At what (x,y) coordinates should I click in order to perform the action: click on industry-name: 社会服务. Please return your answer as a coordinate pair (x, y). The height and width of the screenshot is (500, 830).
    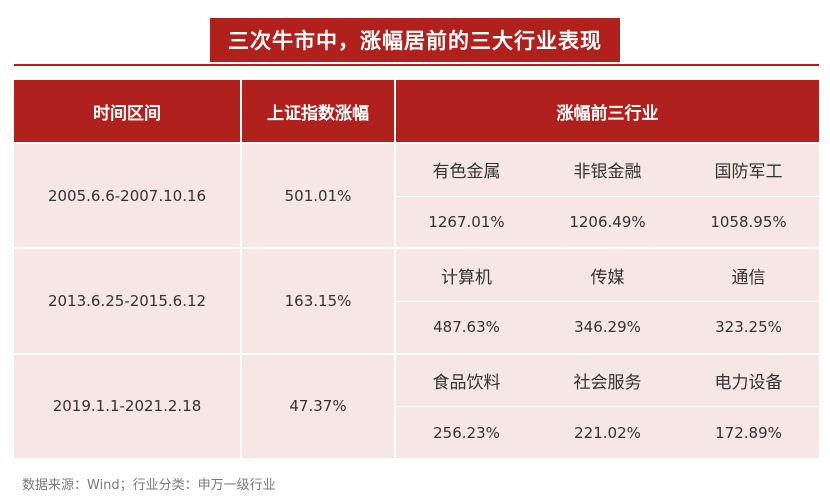
    Looking at the image, I should click on (607, 382).